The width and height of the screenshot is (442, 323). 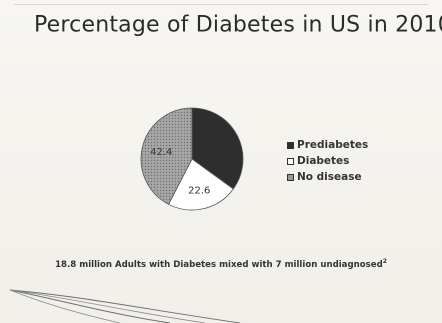 What do you see at coordinates (180, 171) in the screenshot?
I see `pie-labels: 22.6 42.4` at bounding box center [180, 171].